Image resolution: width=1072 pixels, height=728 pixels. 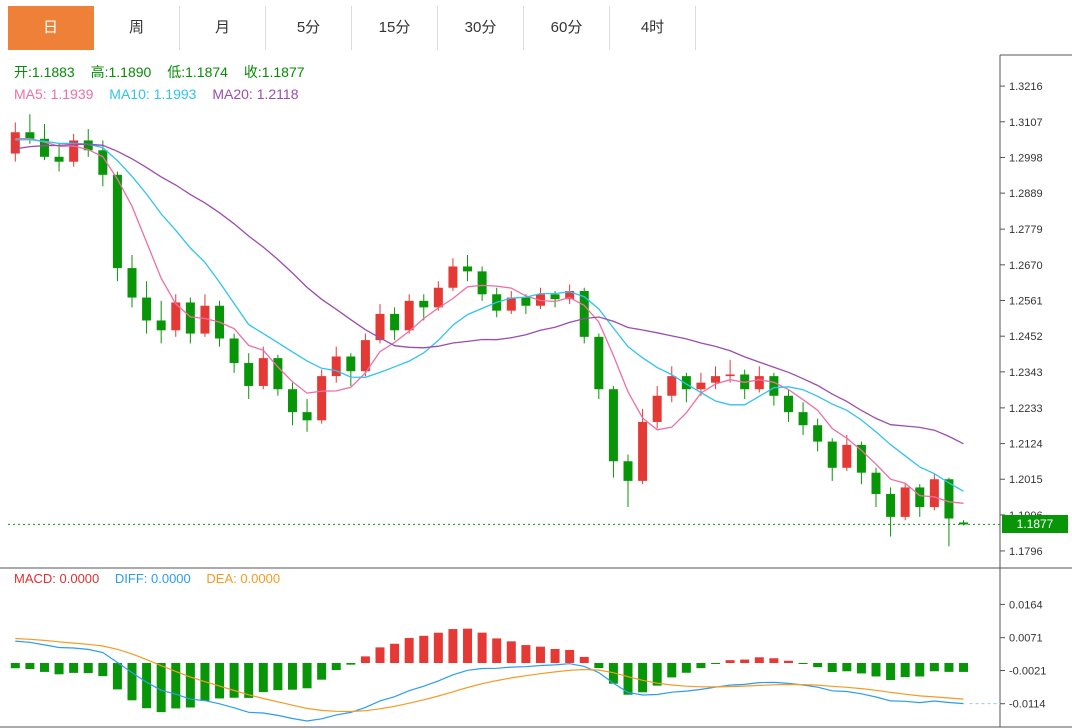 What do you see at coordinates (1026, 480) in the screenshot?
I see `svg-text: 1.2015` at bounding box center [1026, 480].